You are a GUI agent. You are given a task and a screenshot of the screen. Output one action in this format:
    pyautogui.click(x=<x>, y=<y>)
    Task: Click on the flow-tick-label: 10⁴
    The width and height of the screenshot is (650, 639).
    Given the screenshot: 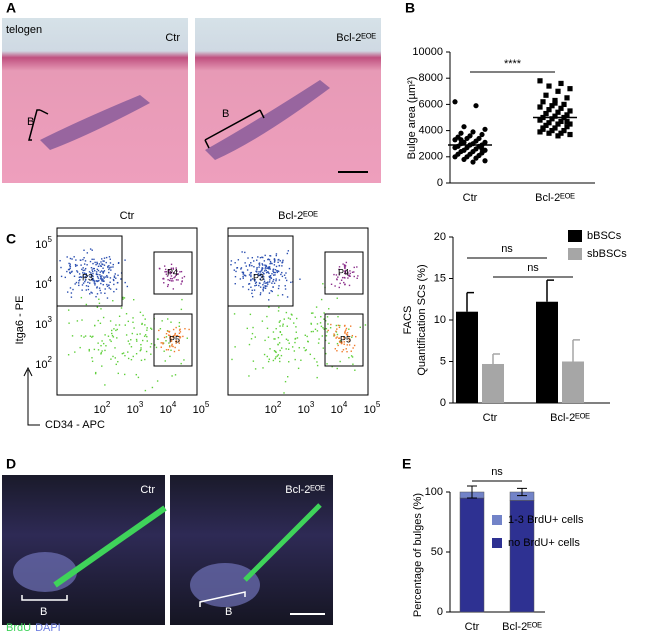 What is the action you would take?
    pyautogui.click(x=168, y=408)
    